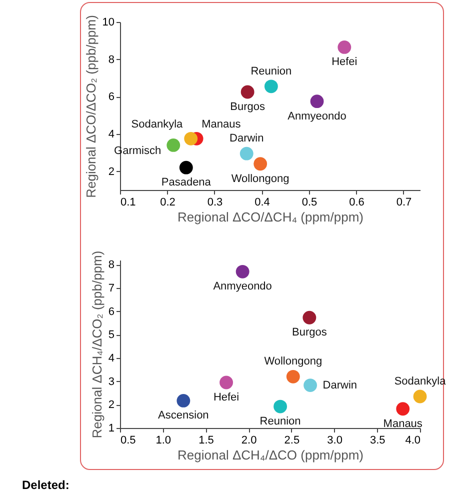 The image size is (449, 496). Describe the element at coordinates (262, 202) in the screenshot. I see `x-tick-label: 0.4` at that location.